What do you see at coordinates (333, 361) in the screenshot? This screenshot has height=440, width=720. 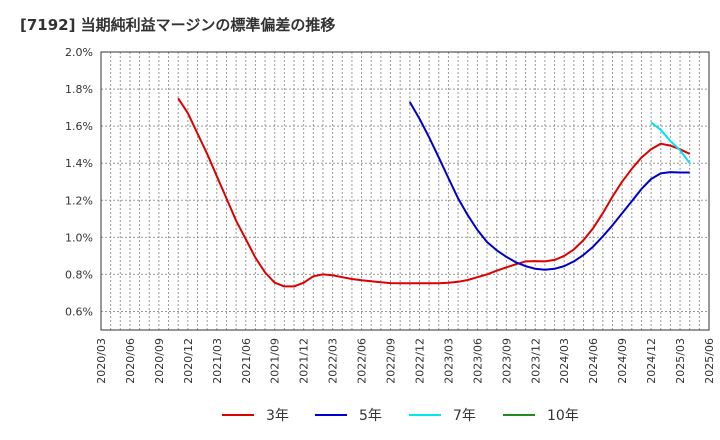 I see `x-tick-label: 2022/03` at bounding box center [333, 361].